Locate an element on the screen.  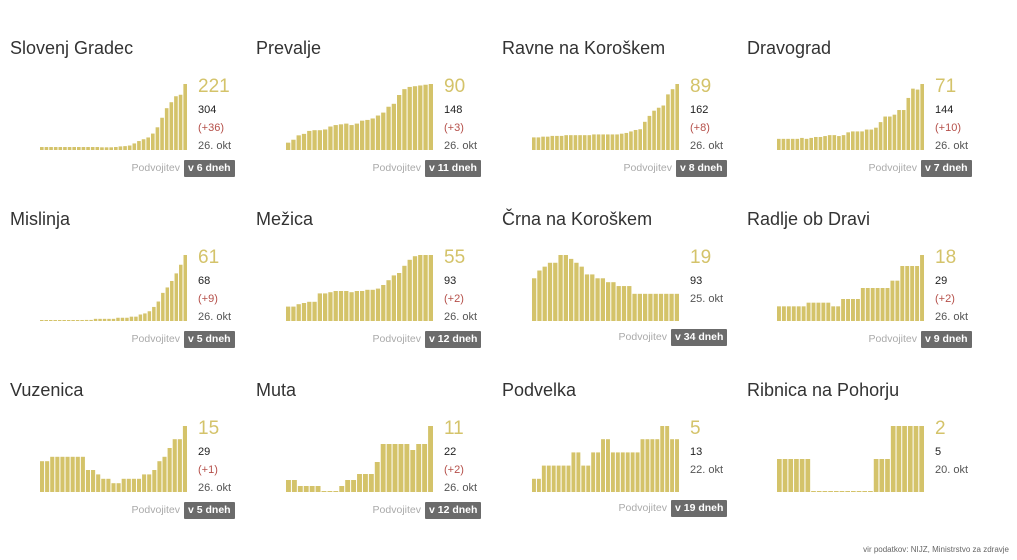
panel-9: Muta 11 22 (+2) 26. okt v 12 dneh Podvojitev is located at coordinates (369, 430).